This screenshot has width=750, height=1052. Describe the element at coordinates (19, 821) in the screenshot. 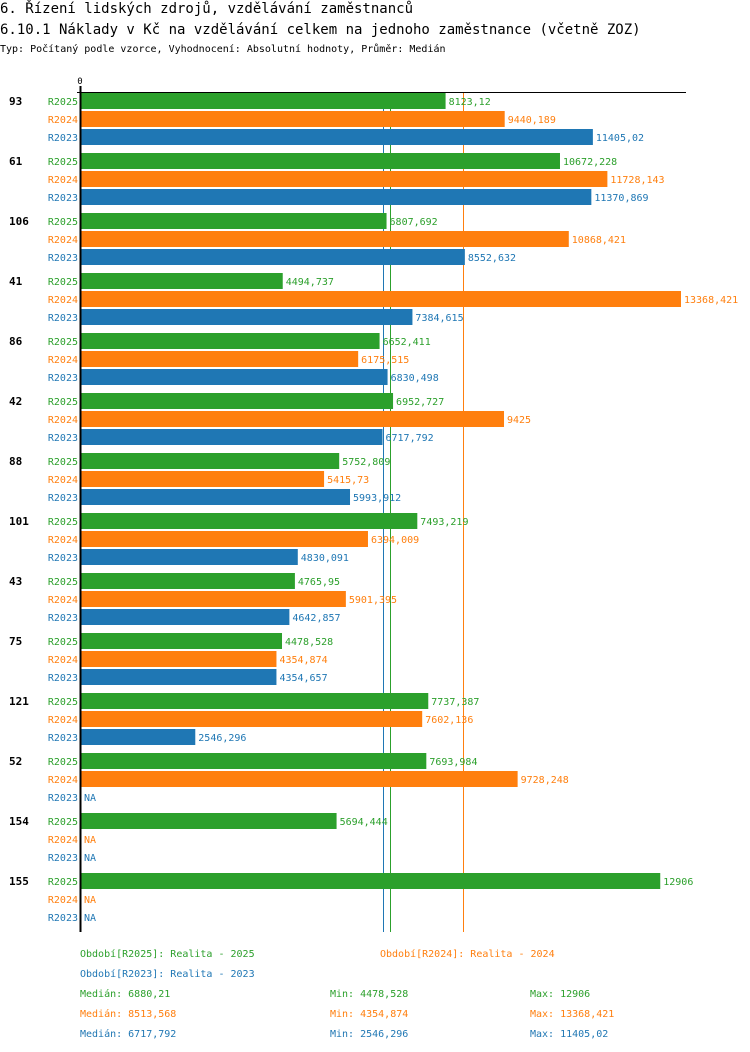

I see `category-label: 154` at that location.